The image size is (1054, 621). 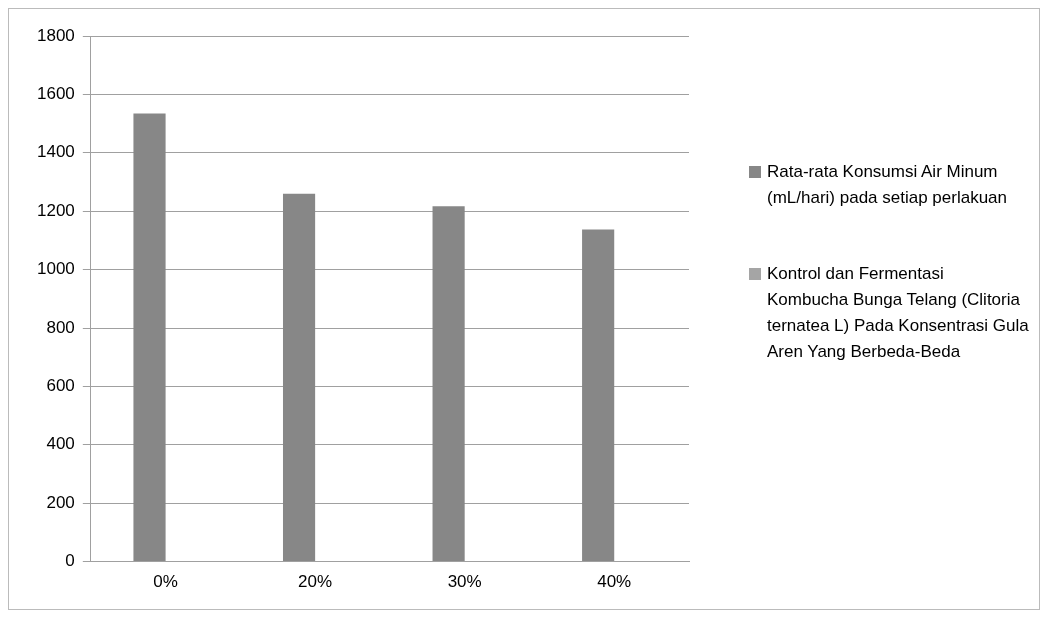 What do you see at coordinates (165, 582) in the screenshot?
I see `x-tick-label: 0%` at bounding box center [165, 582].